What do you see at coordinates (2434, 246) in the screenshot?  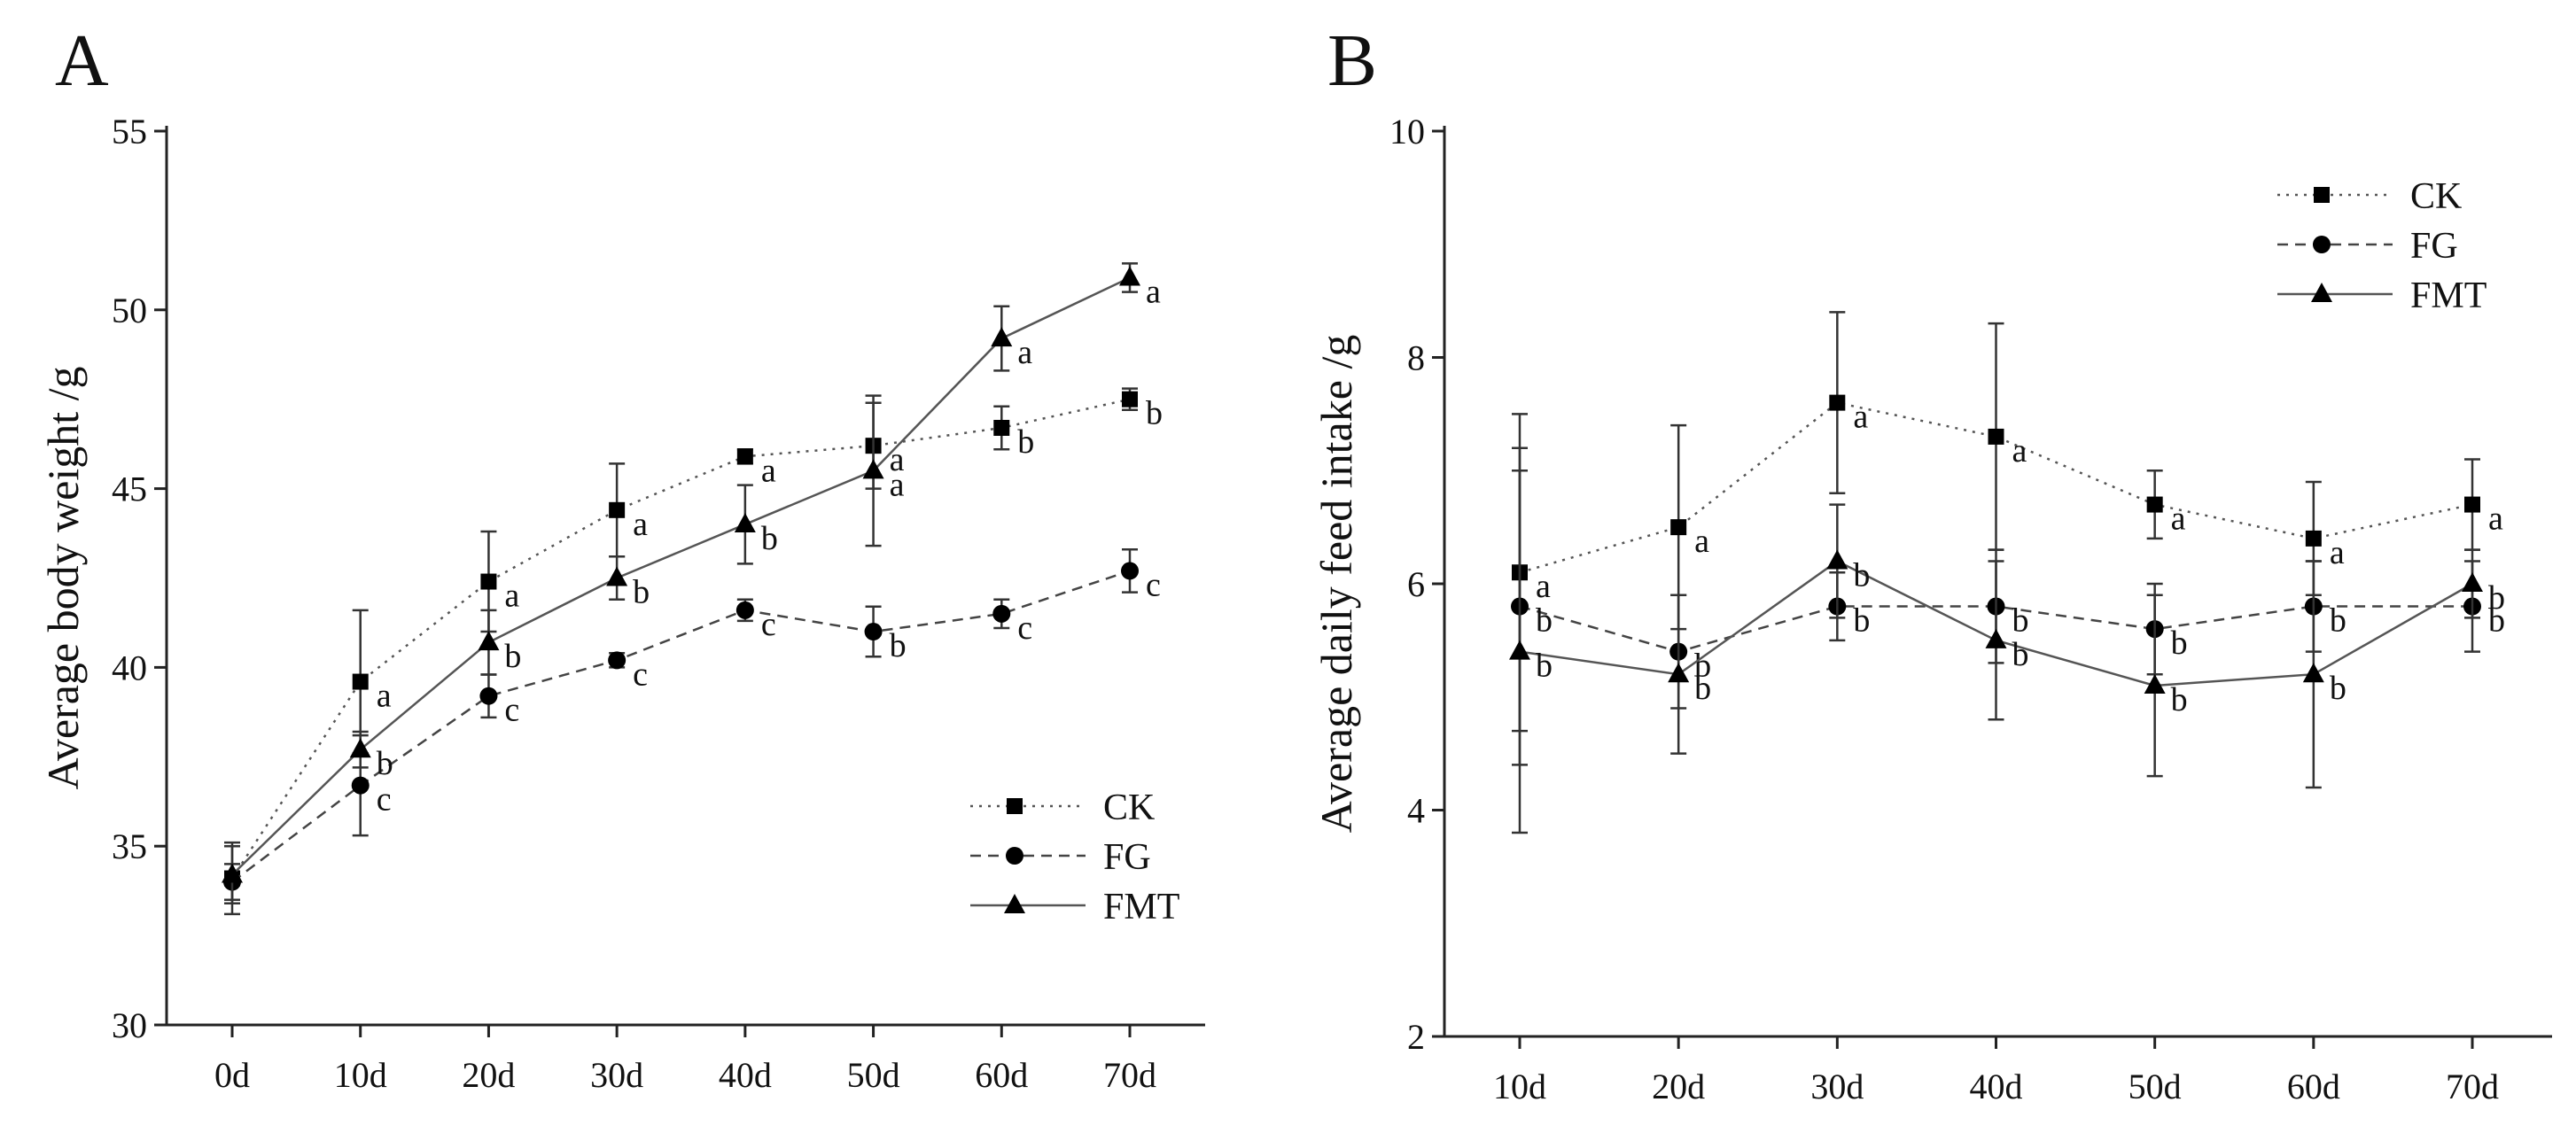 I see `legend-label: FG` at bounding box center [2434, 246].